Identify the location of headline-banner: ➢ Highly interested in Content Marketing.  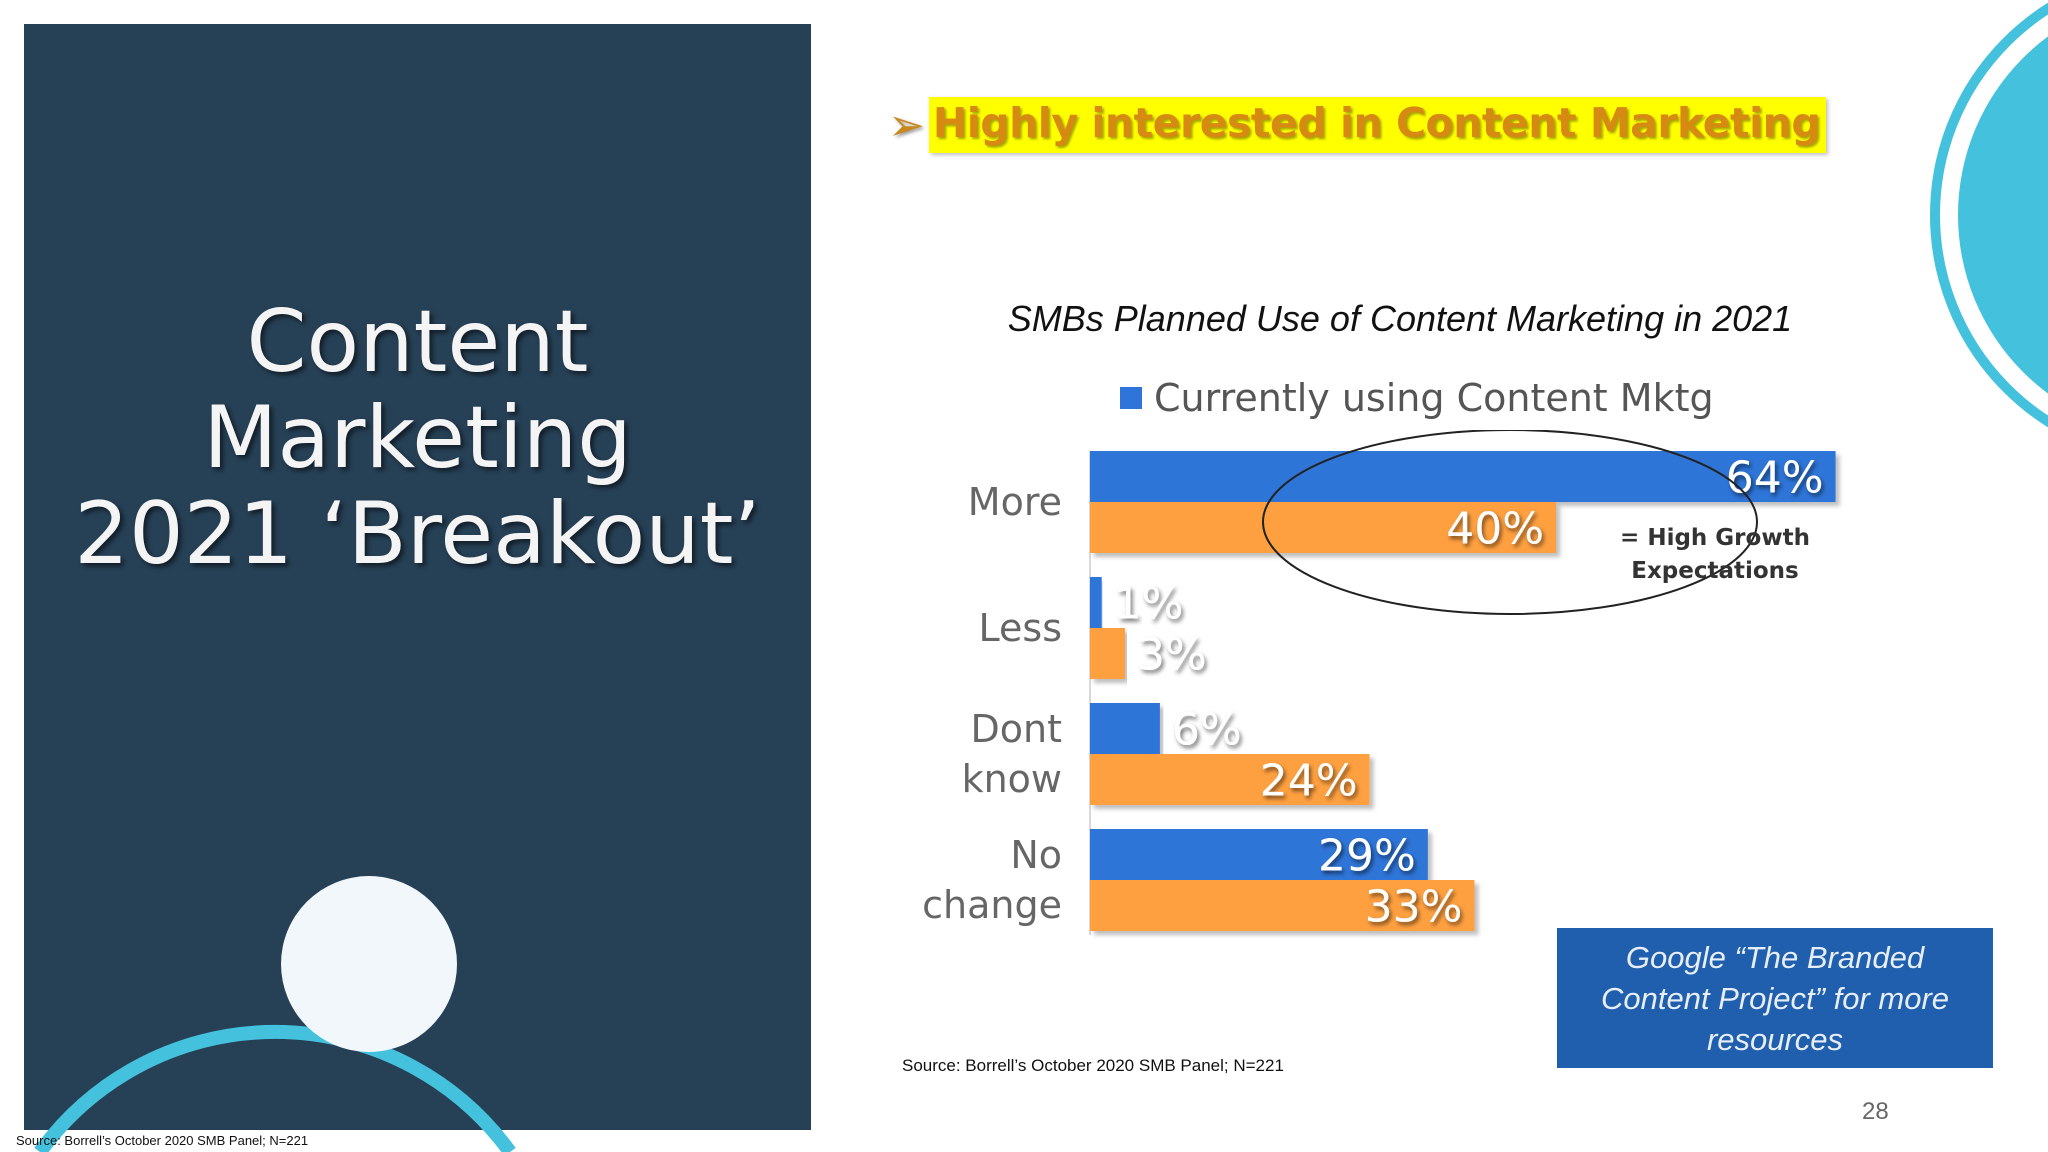
(1357, 125).